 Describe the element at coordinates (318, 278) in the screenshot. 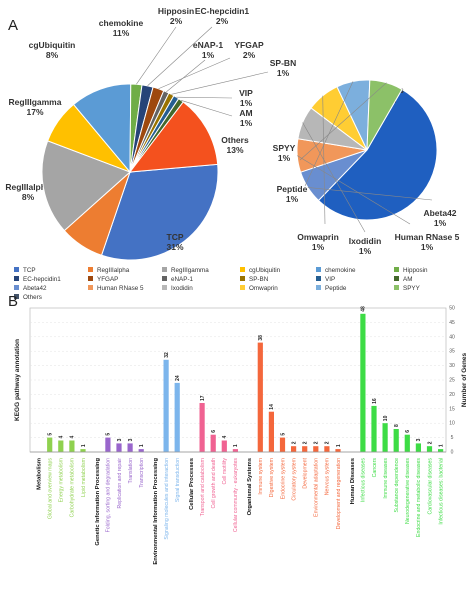

I see `legend-swatch-vip` at that location.